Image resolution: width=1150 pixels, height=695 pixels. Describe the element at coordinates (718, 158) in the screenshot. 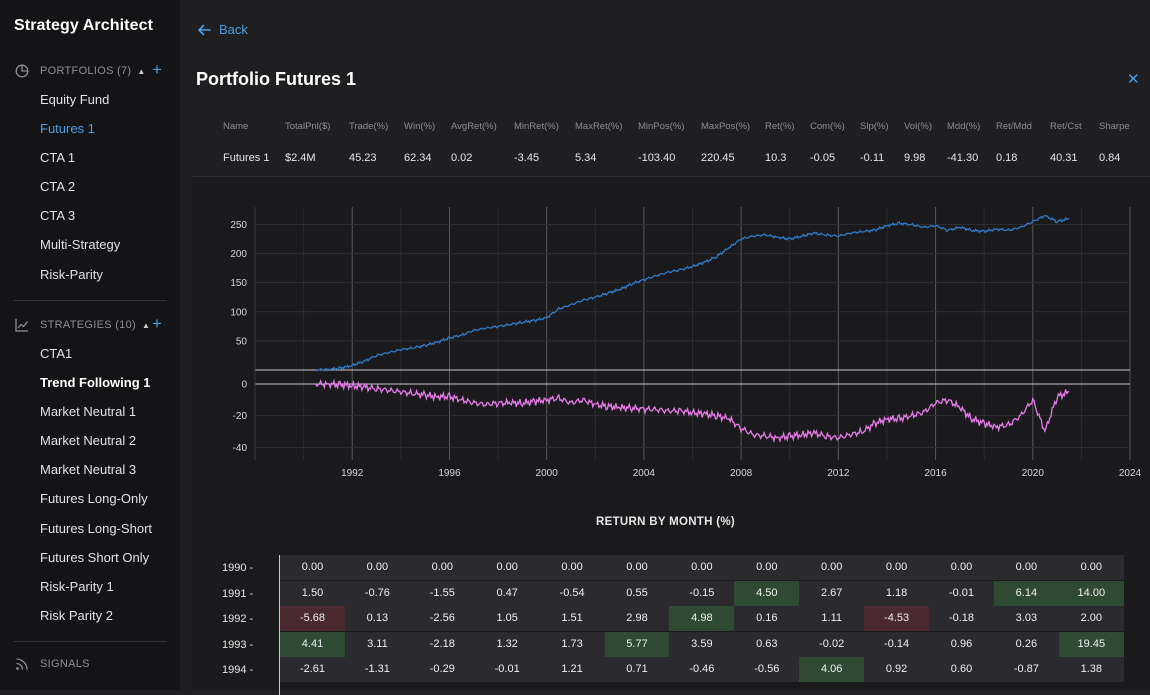

I see `stat-value: 220.45` at that location.